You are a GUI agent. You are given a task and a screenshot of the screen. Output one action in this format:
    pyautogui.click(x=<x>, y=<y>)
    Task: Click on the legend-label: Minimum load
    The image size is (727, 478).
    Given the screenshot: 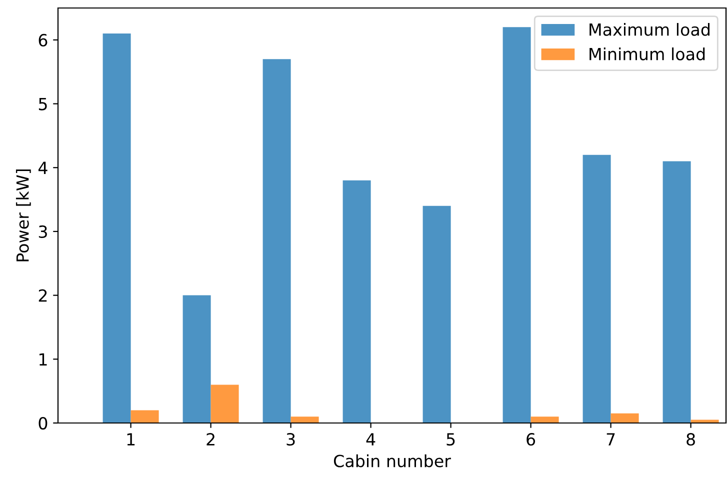 What is the action you would take?
    pyautogui.click(x=647, y=53)
    